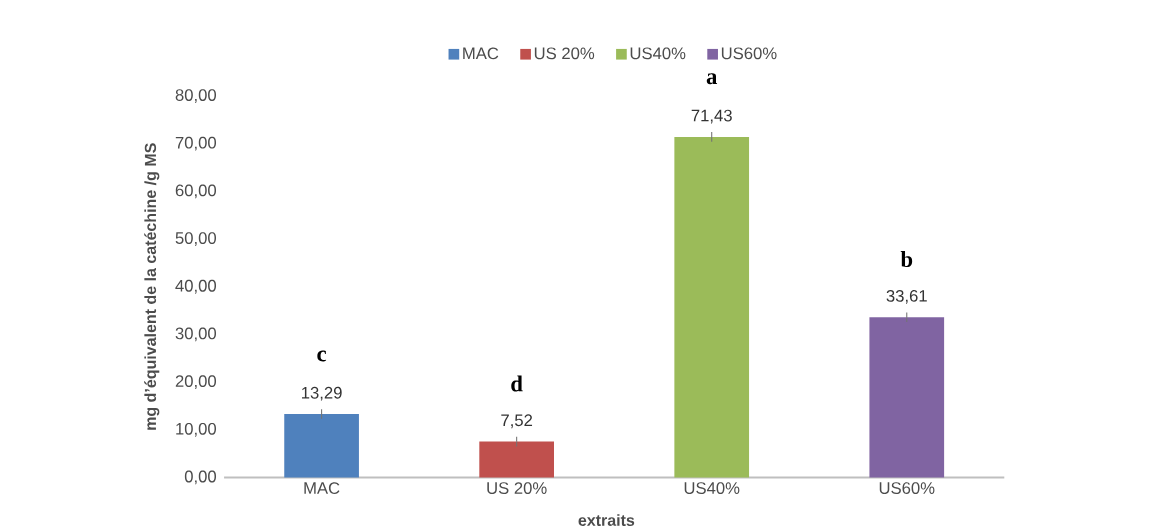  I want to click on annotation: c, so click(322, 356).